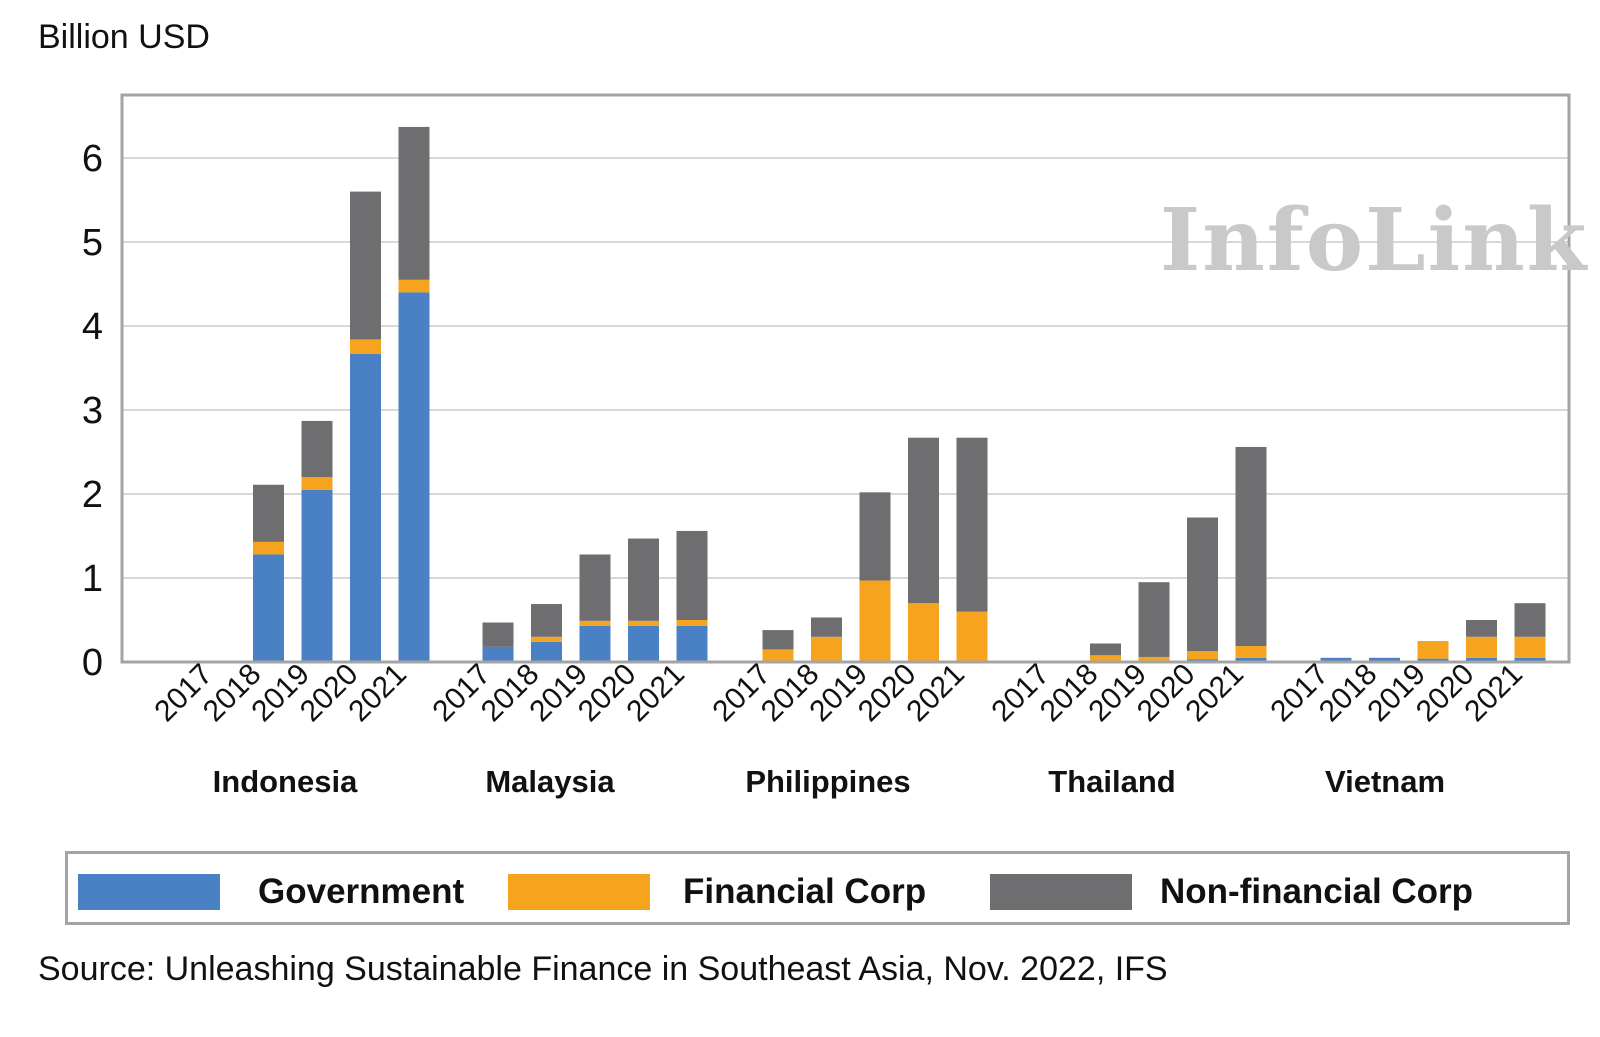  Describe the element at coordinates (92, 159) in the screenshot. I see `y-tick-label: 6` at that location.